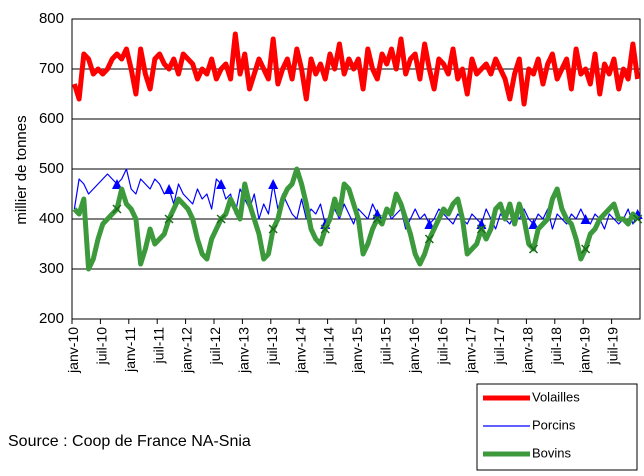  What do you see at coordinates (613, 346) in the screenshot?
I see `x-tick-label: juil-19` at bounding box center [613, 346].